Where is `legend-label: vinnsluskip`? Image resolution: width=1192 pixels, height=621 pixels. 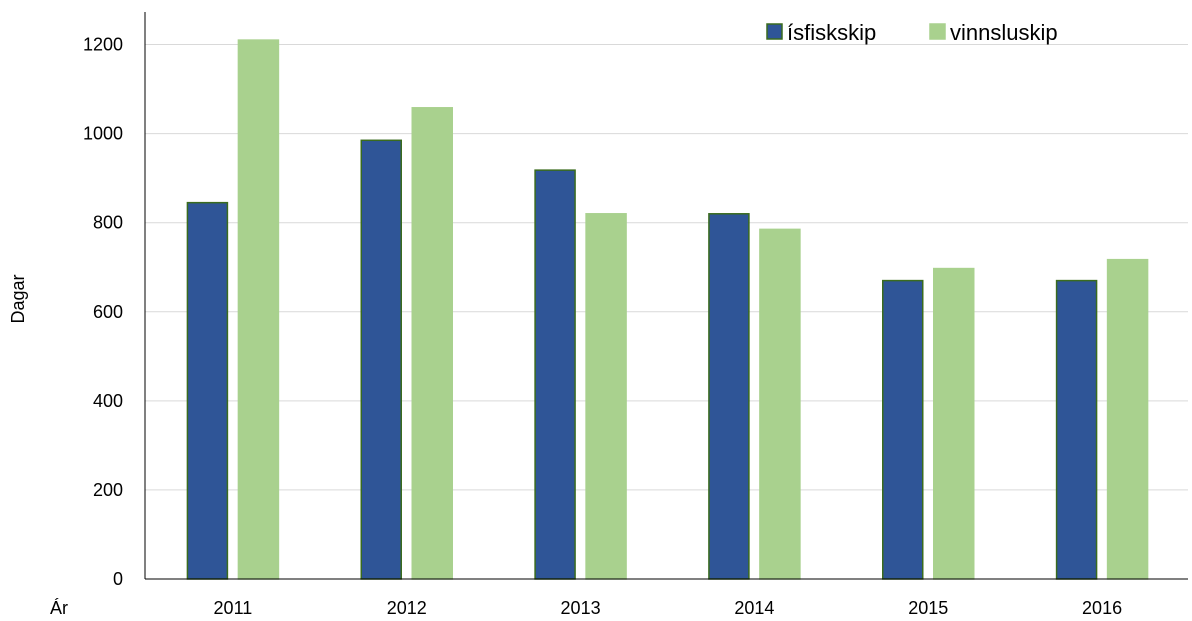
legend-label: vinnsluskip is located at coordinates (1004, 32).